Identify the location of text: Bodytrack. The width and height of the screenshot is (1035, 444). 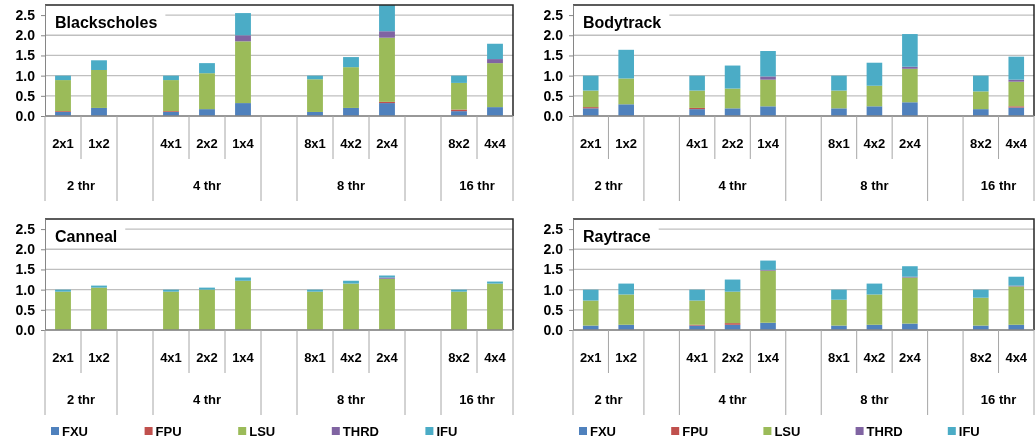
(622, 22).